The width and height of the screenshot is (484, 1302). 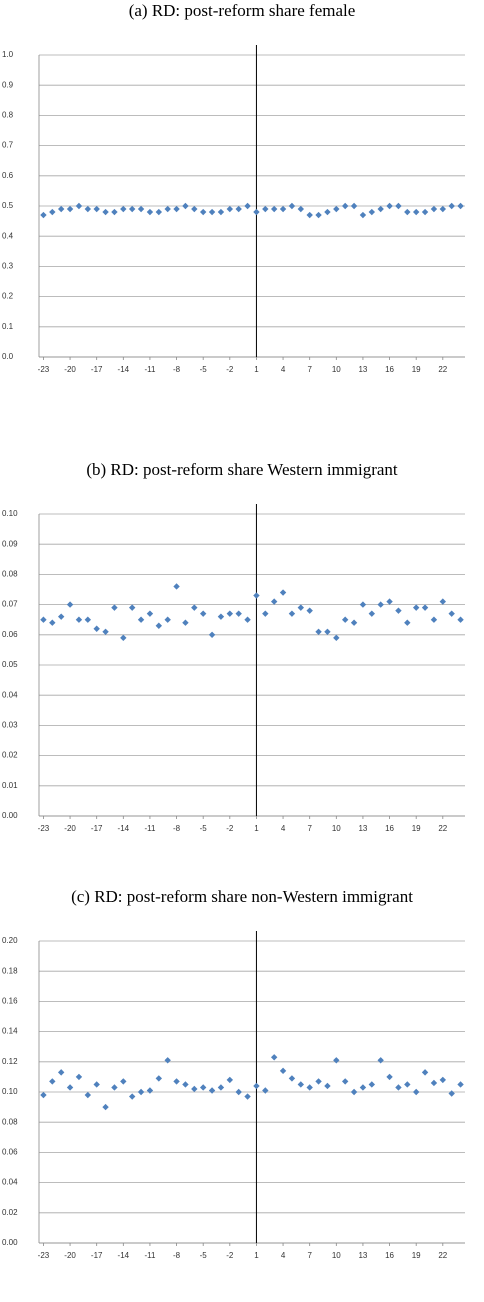 What do you see at coordinates (10, 1031) in the screenshot?
I see `y-tick-label: 0.14` at bounding box center [10, 1031].